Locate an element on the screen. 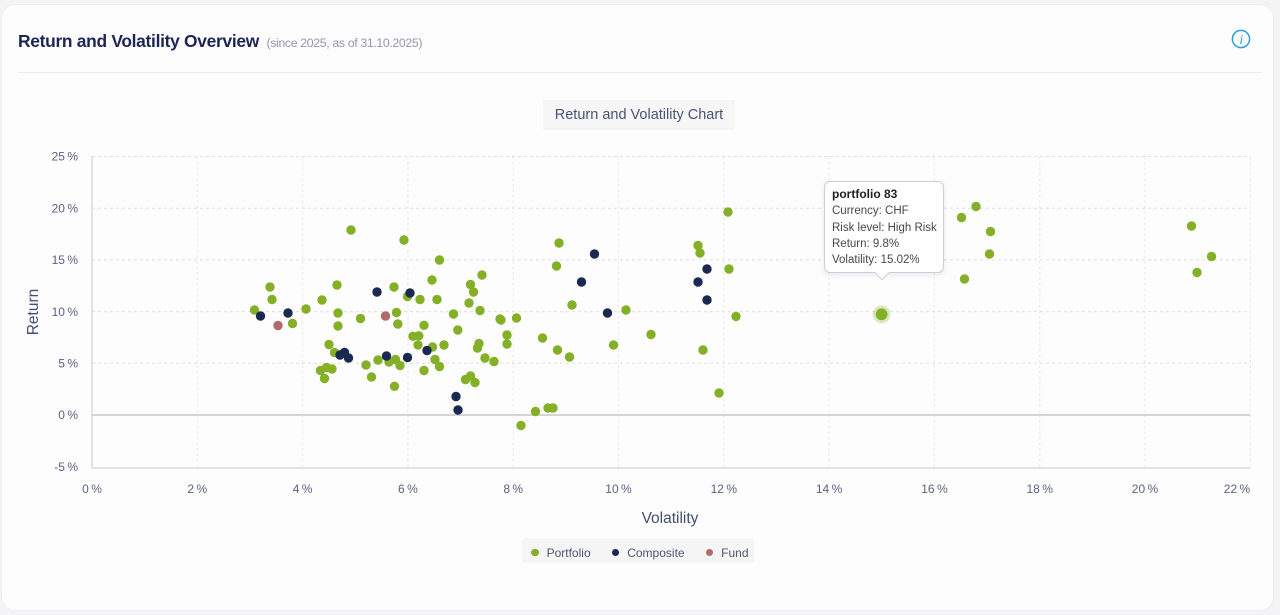  svg-text: 16 % is located at coordinates (934, 489).